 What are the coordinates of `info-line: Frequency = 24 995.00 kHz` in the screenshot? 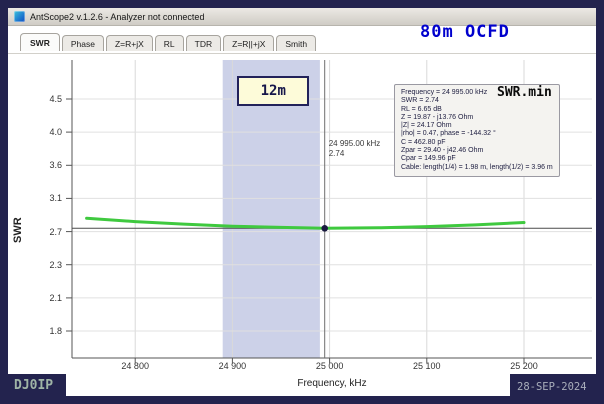 It's located at (444, 92).